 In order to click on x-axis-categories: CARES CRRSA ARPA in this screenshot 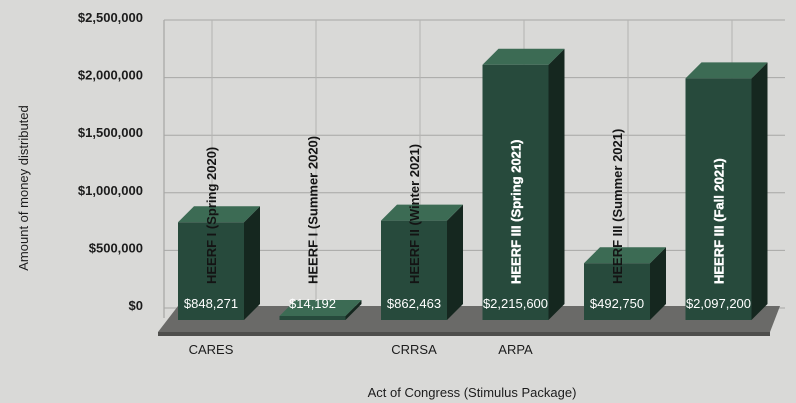, I will do `click(361, 349)`.